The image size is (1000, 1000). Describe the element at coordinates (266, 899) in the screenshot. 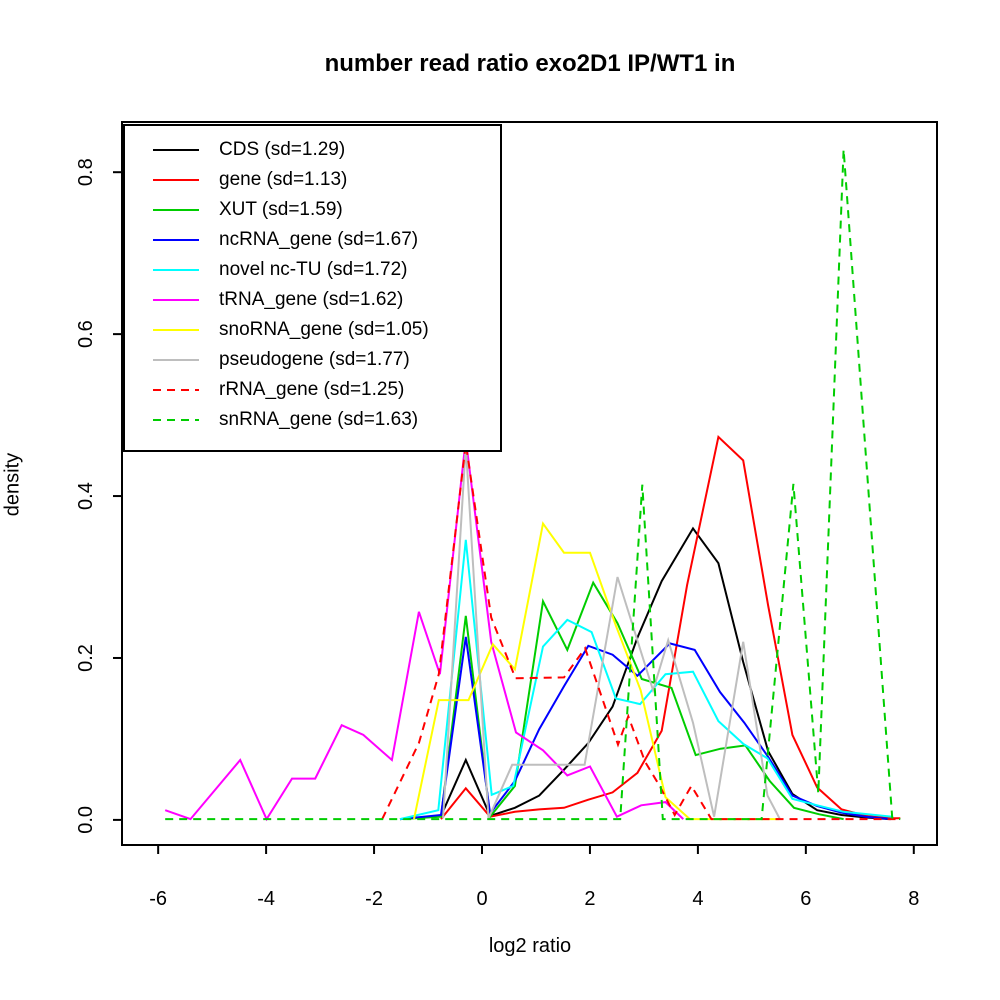

I see `x-tick-label: -4` at that location.